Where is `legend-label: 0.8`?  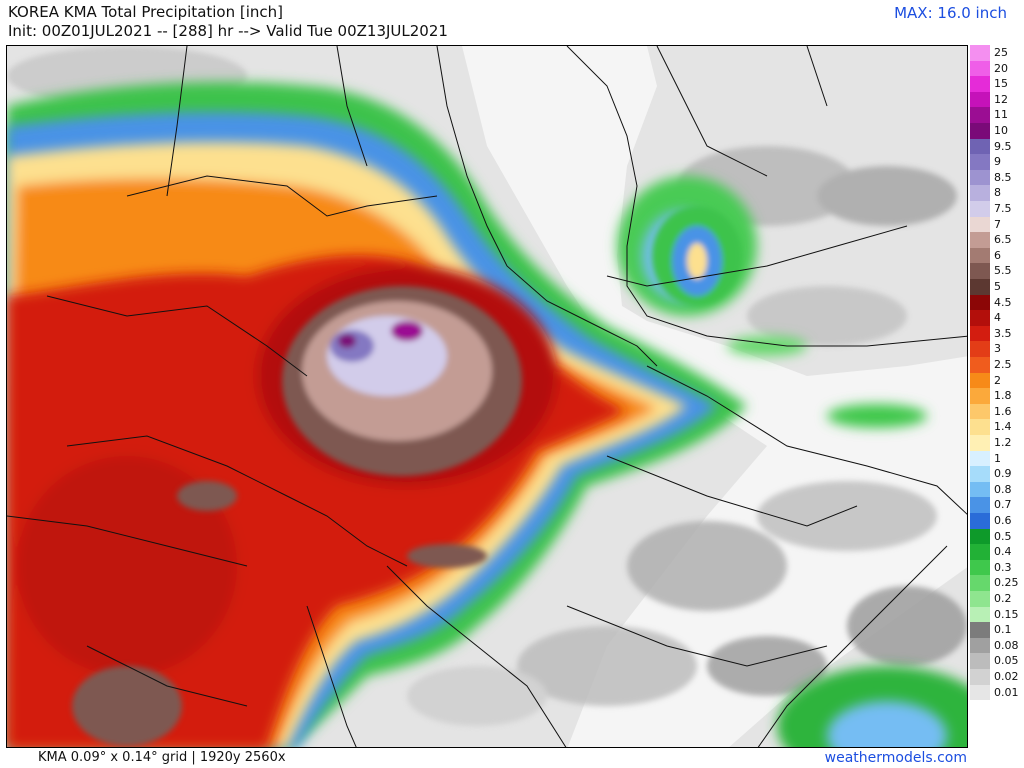
legend-label: 0.8 is located at coordinates (1003, 489).